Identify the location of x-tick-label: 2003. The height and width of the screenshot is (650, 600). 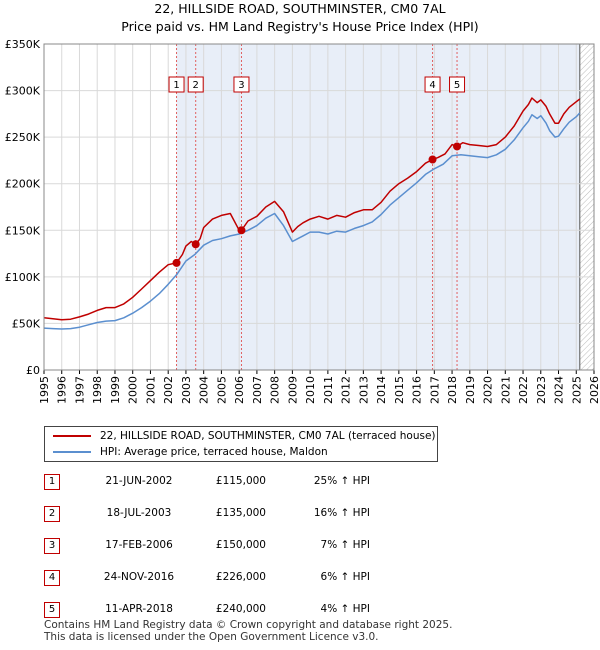
(186, 390).